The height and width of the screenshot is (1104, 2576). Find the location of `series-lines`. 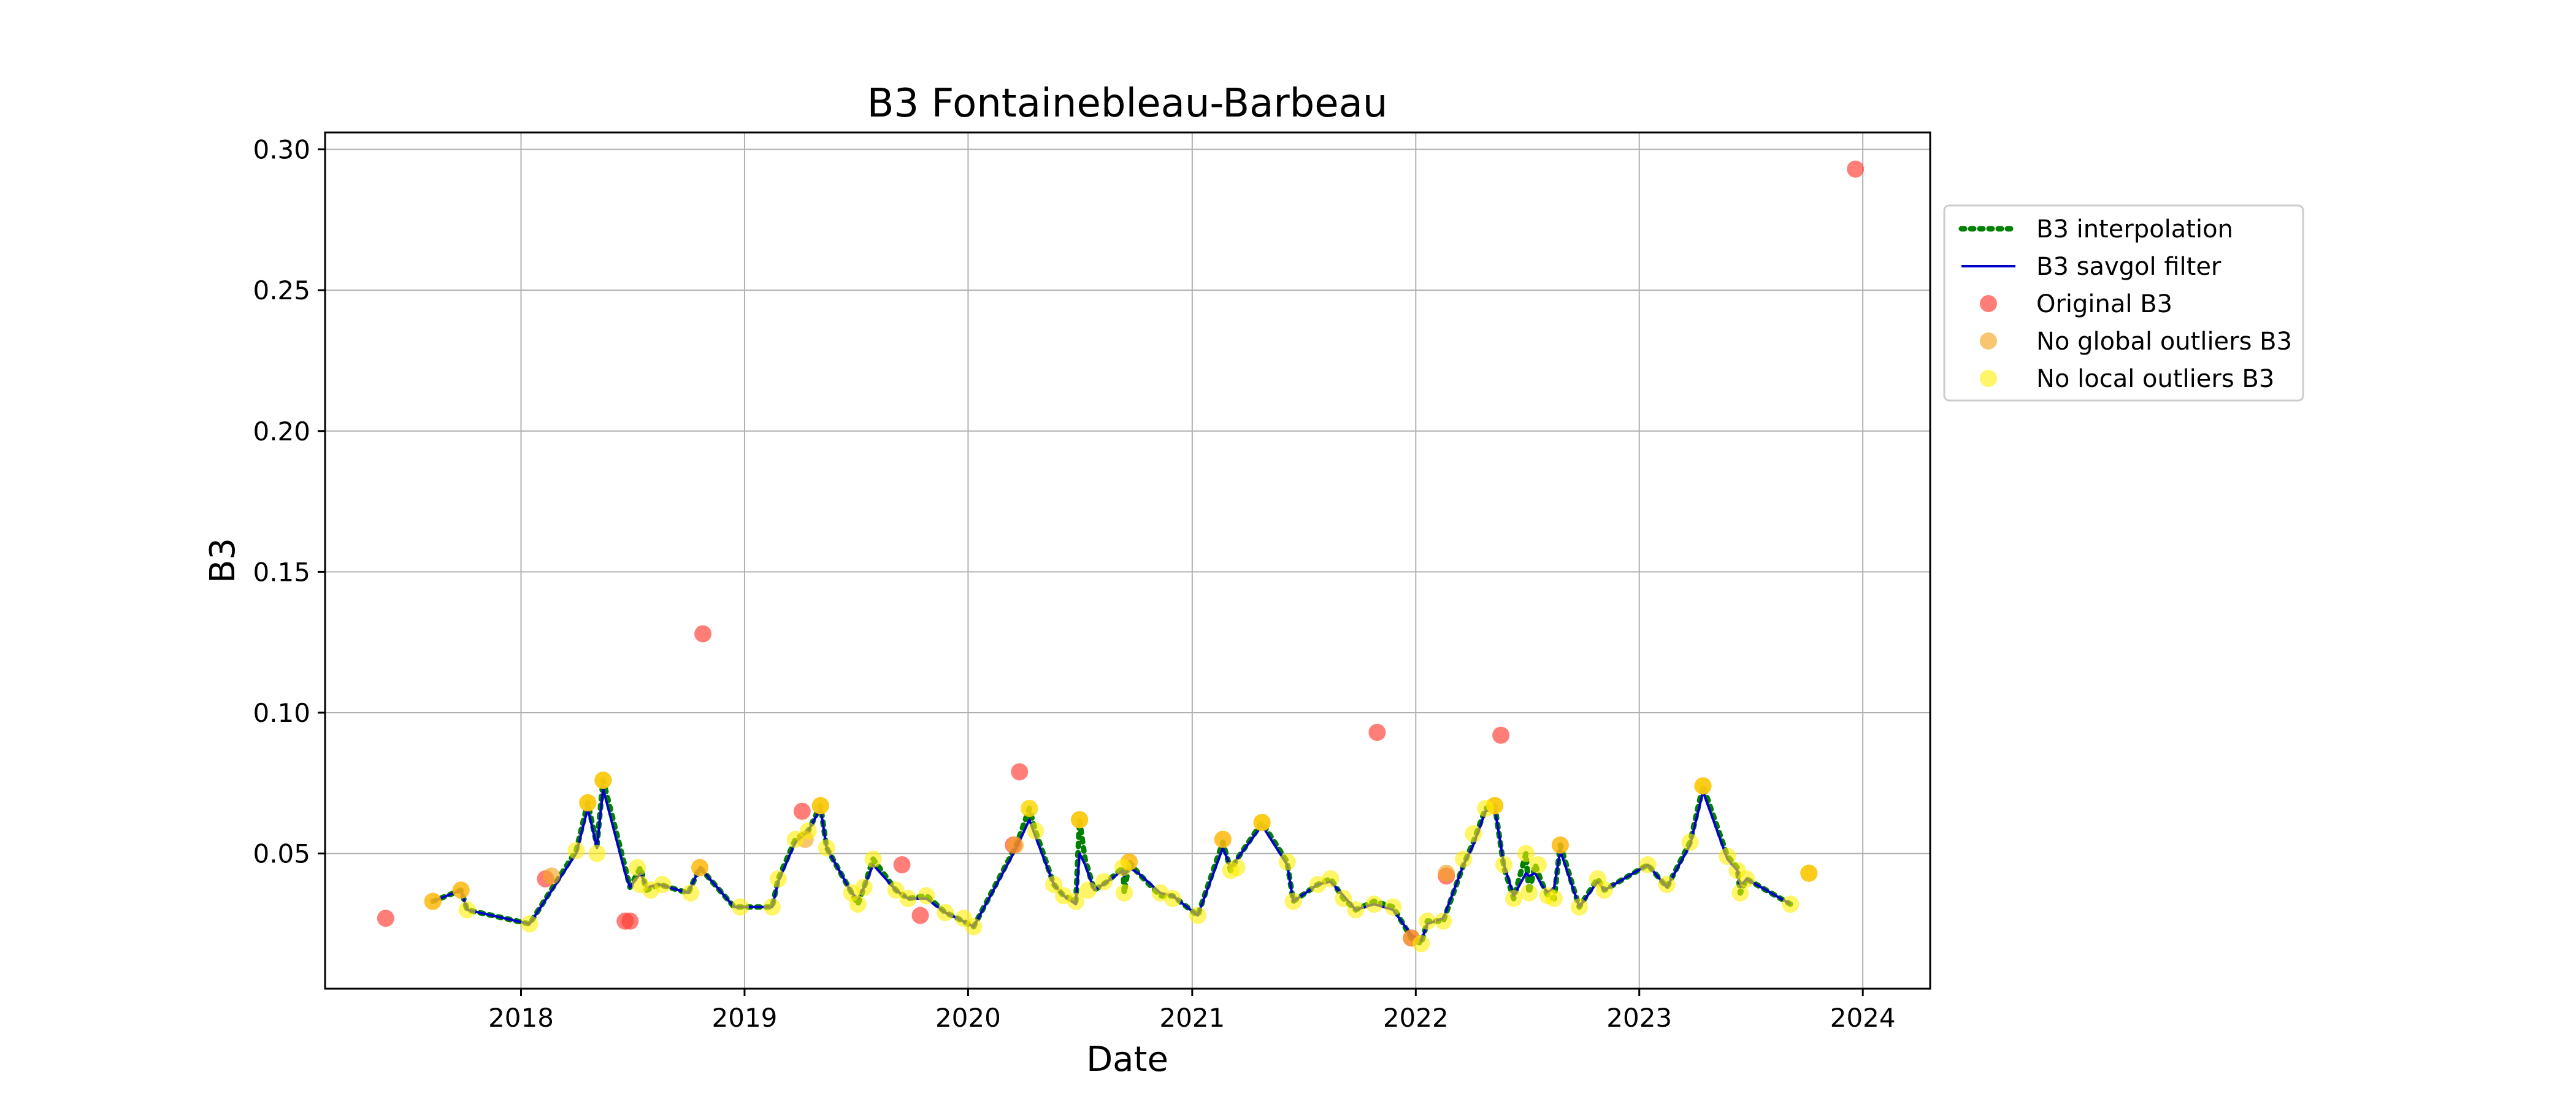

series-lines is located at coordinates (1111, 861).